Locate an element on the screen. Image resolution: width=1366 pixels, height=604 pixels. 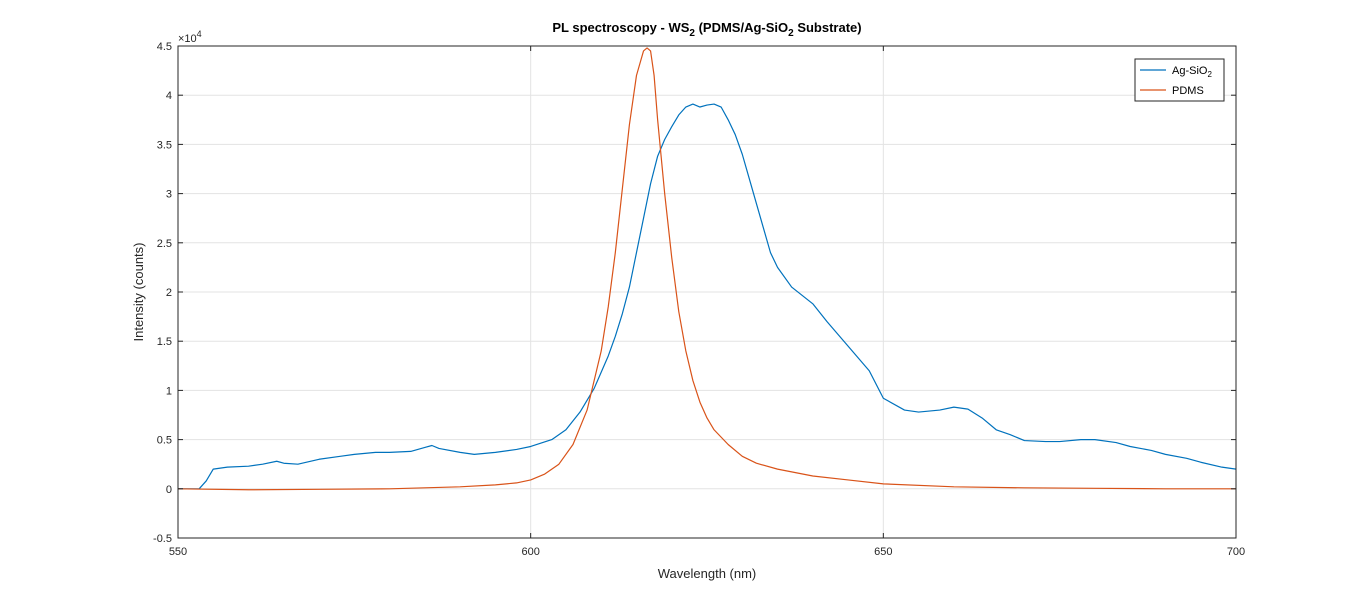
y-tick-label: 4 is located at coordinates (169, 96).